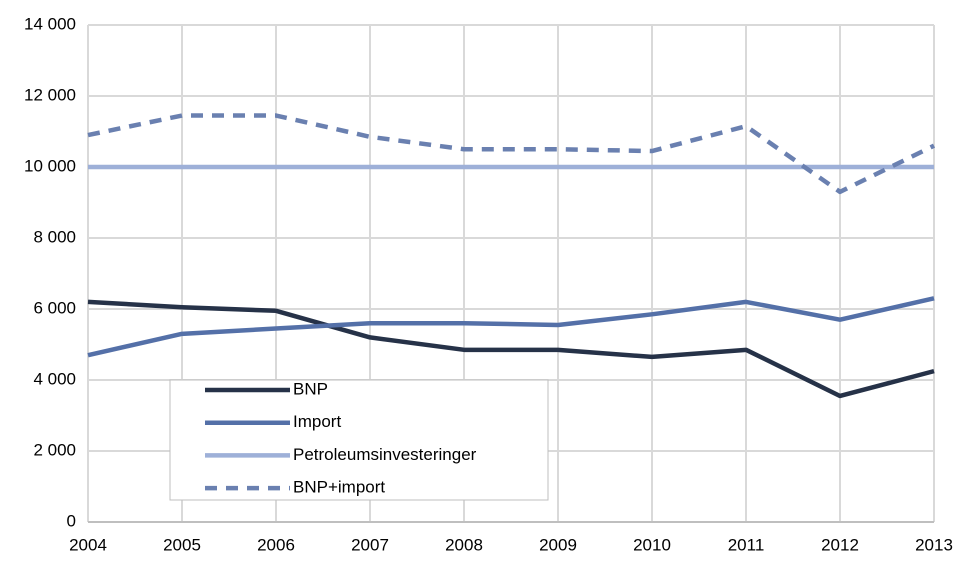 The image size is (960, 562). I want to click on x-tick-label: 2007, so click(370, 544).